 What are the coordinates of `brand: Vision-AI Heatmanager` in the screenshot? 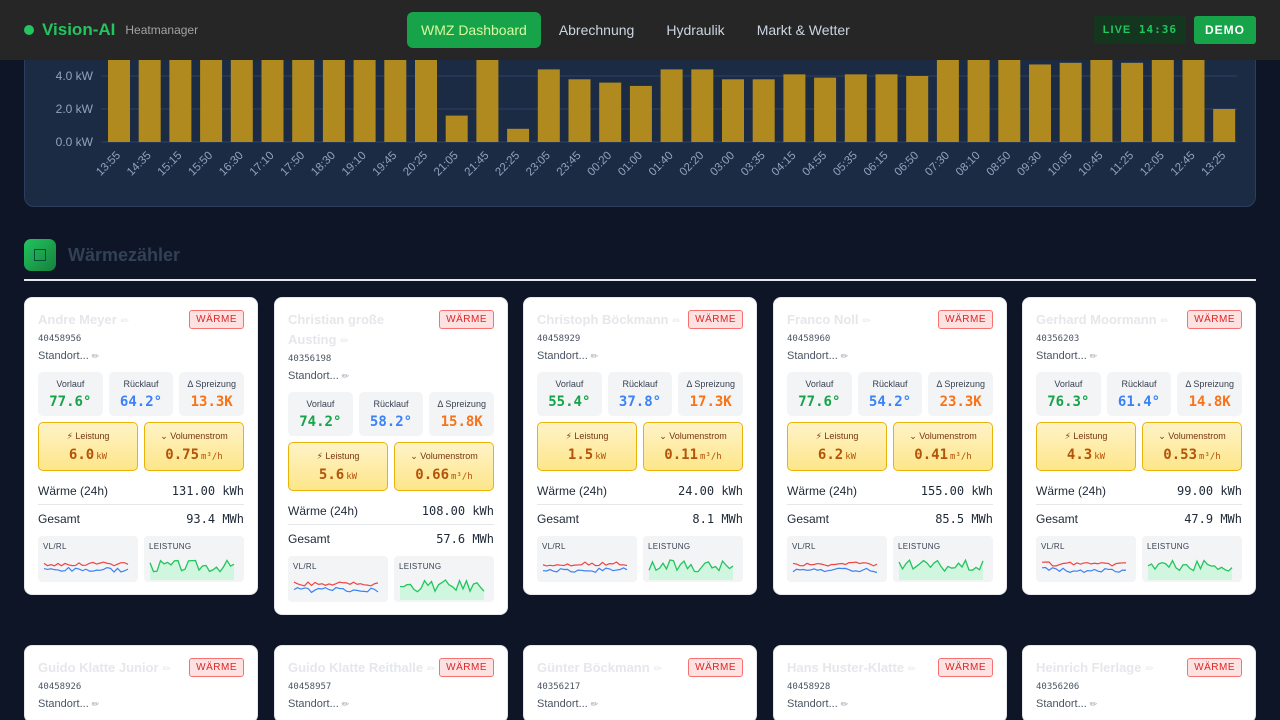 It's located at (215, 30).